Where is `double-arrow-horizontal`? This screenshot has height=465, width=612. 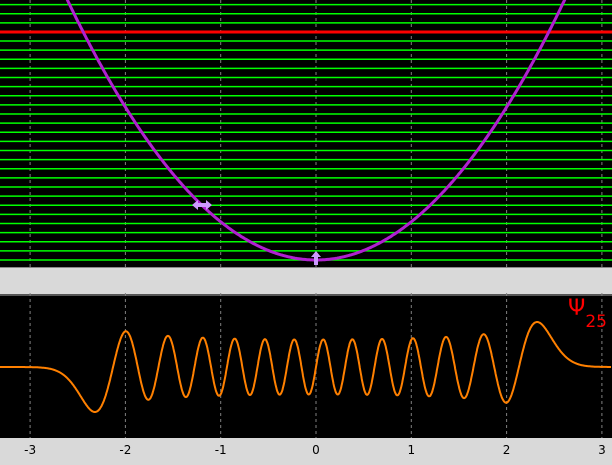
double-arrow-horizontal is located at coordinates (202, 205).